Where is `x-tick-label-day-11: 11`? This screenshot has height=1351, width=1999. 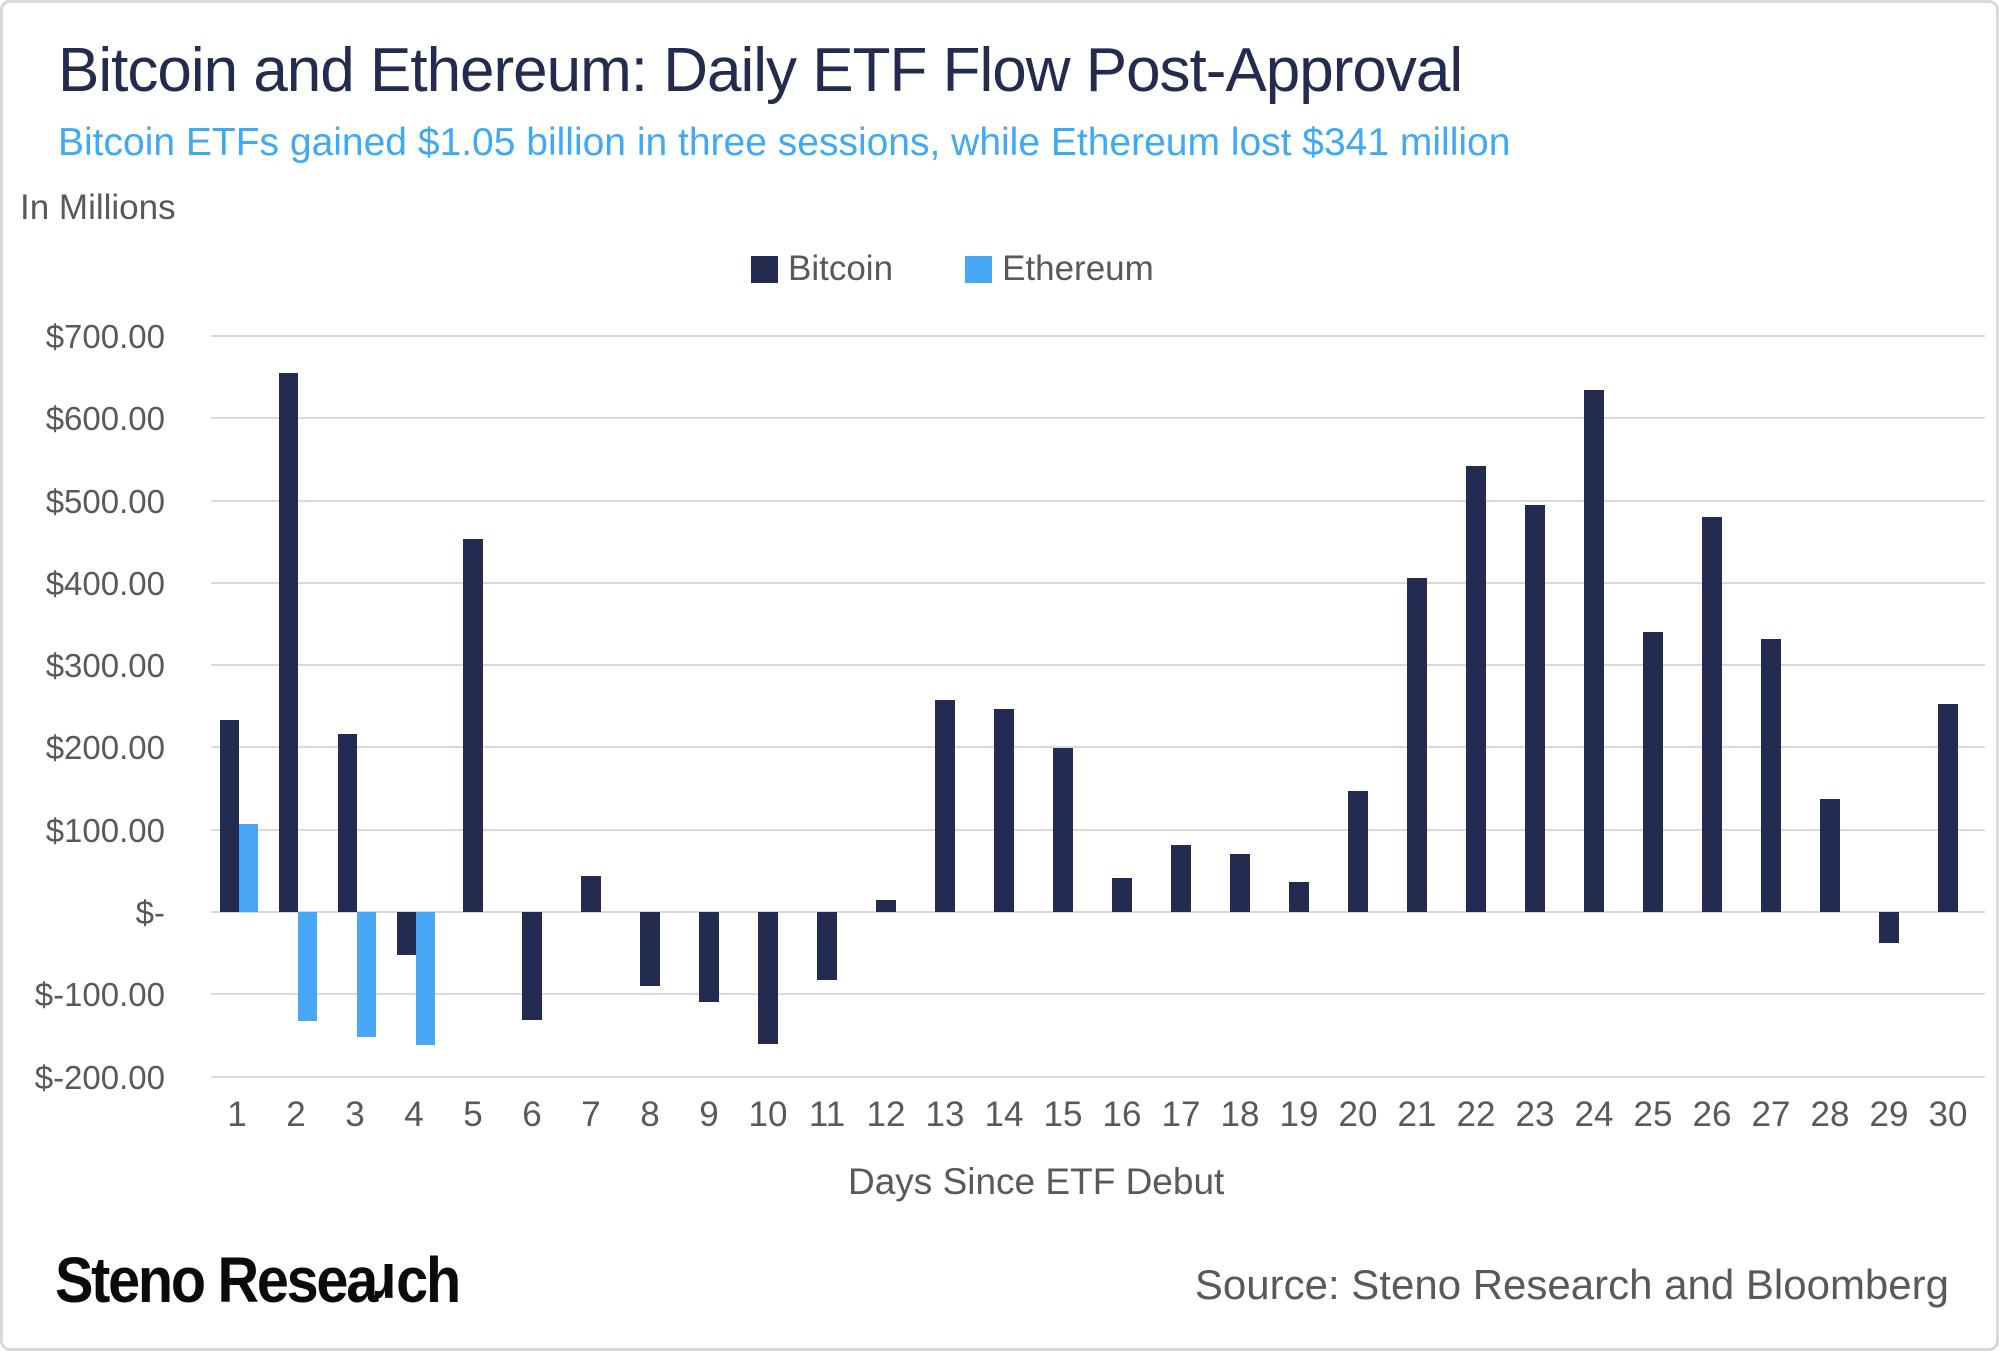 x-tick-label-day-11: 11 is located at coordinates (827, 1114).